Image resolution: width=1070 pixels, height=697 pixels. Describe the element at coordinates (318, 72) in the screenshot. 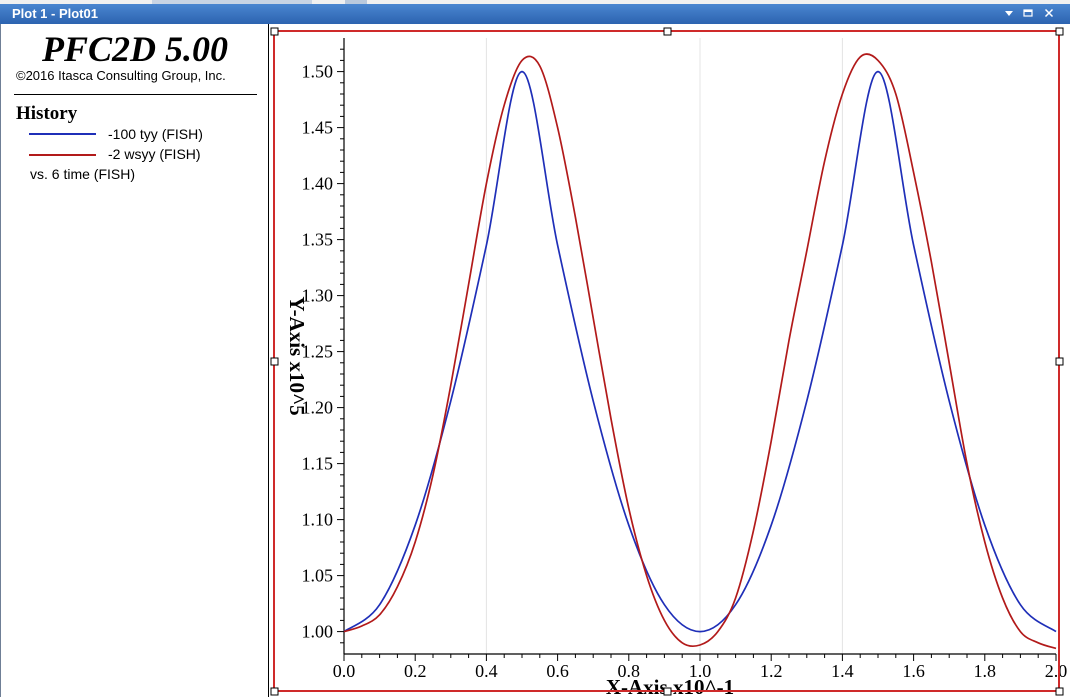

I see `y-tick-label: 1.50` at that location.